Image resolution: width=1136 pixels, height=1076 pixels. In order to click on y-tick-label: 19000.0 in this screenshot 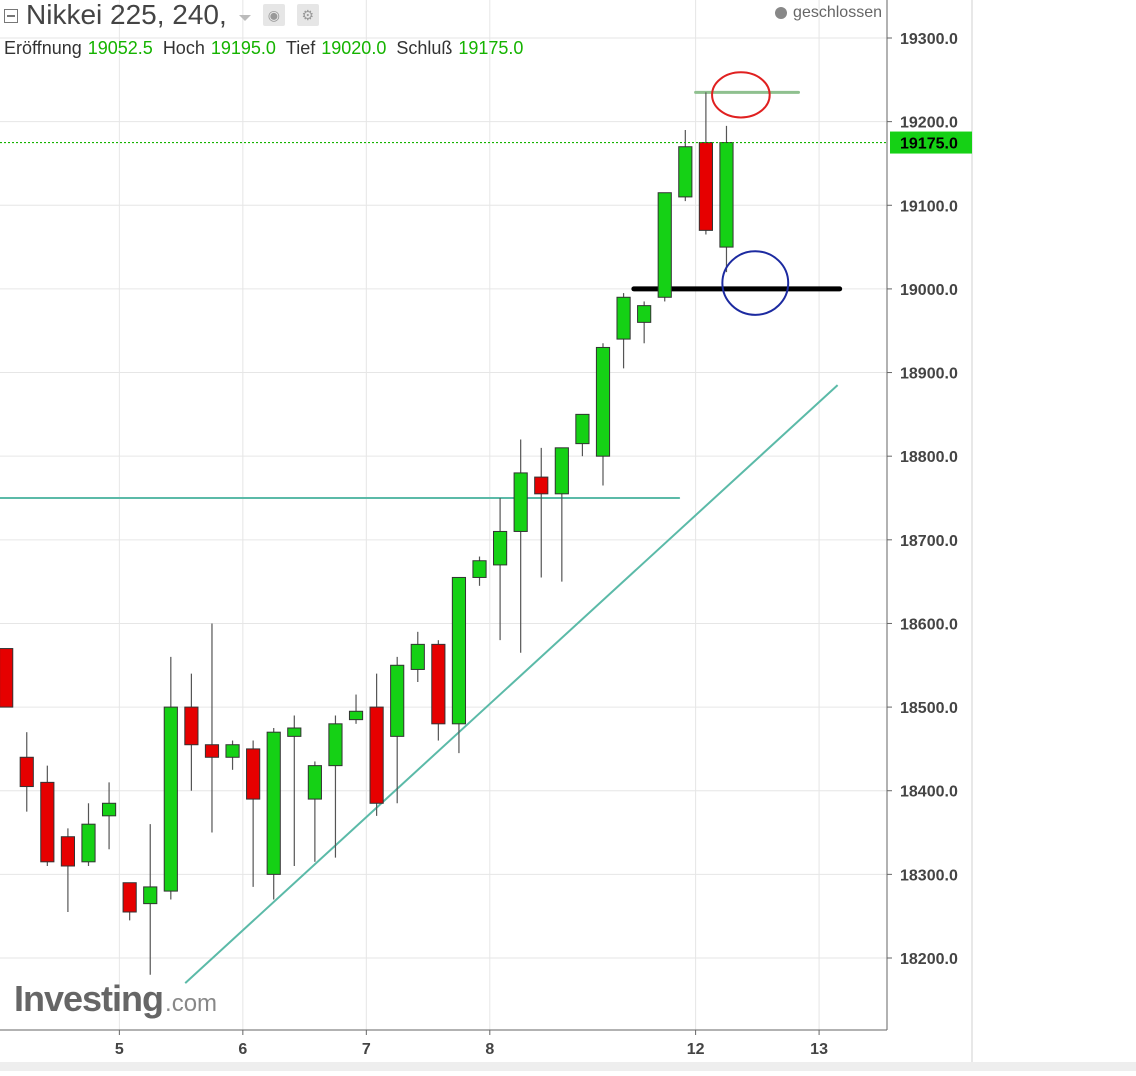, I will do `click(929, 290)`.